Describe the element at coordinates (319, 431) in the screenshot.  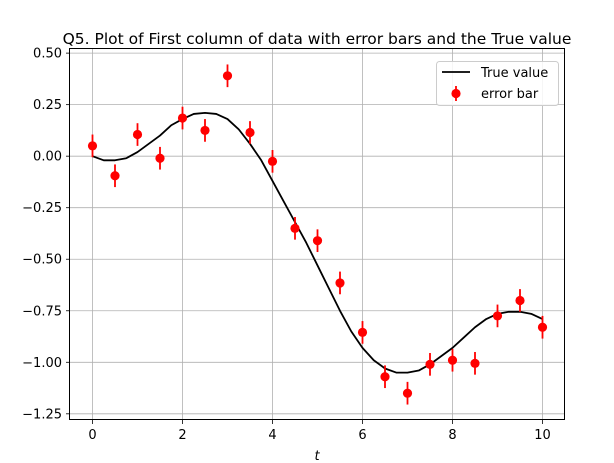
I see `x-axis: 0 2 4 6 8 10` at that location.